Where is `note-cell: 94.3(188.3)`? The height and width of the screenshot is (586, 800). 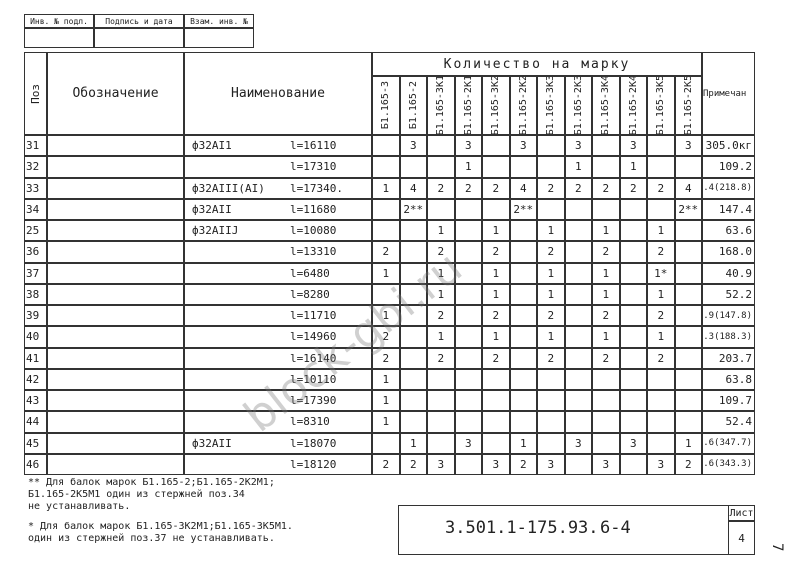 note-cell: 94.3(188.3) is located at coordinates (728, 337).